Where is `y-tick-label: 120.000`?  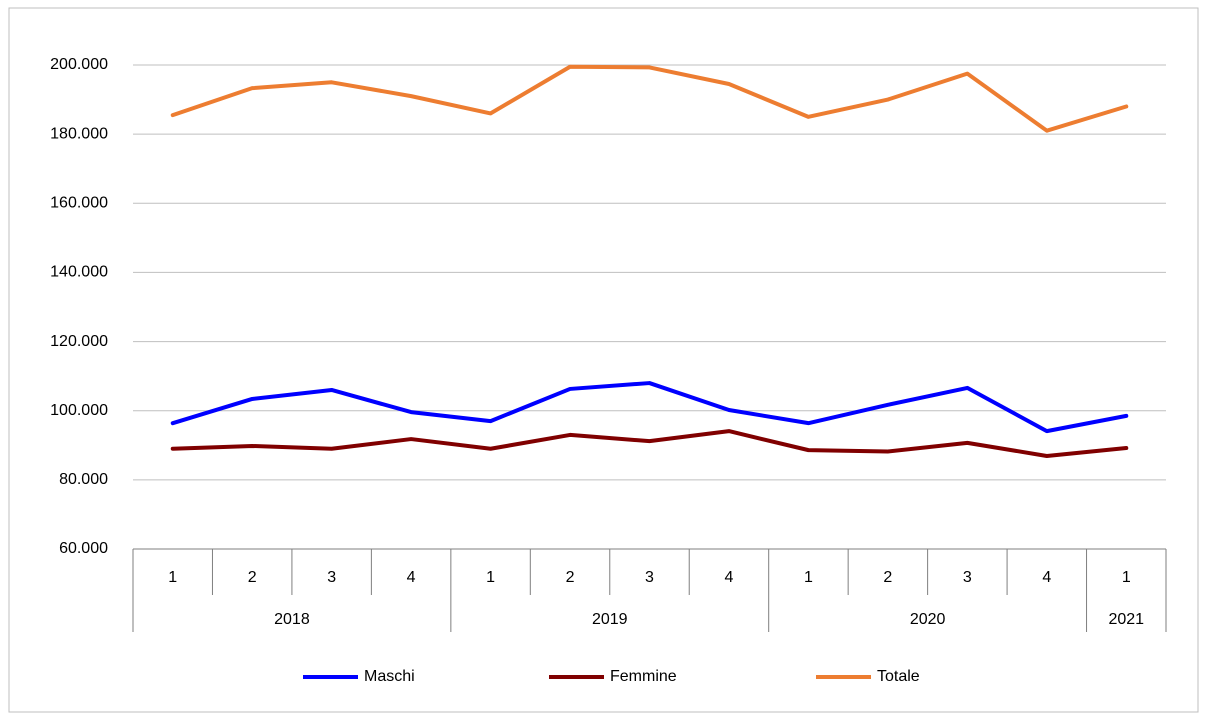
y-tick-label: 120.000 is located at coordinates (79, 341).